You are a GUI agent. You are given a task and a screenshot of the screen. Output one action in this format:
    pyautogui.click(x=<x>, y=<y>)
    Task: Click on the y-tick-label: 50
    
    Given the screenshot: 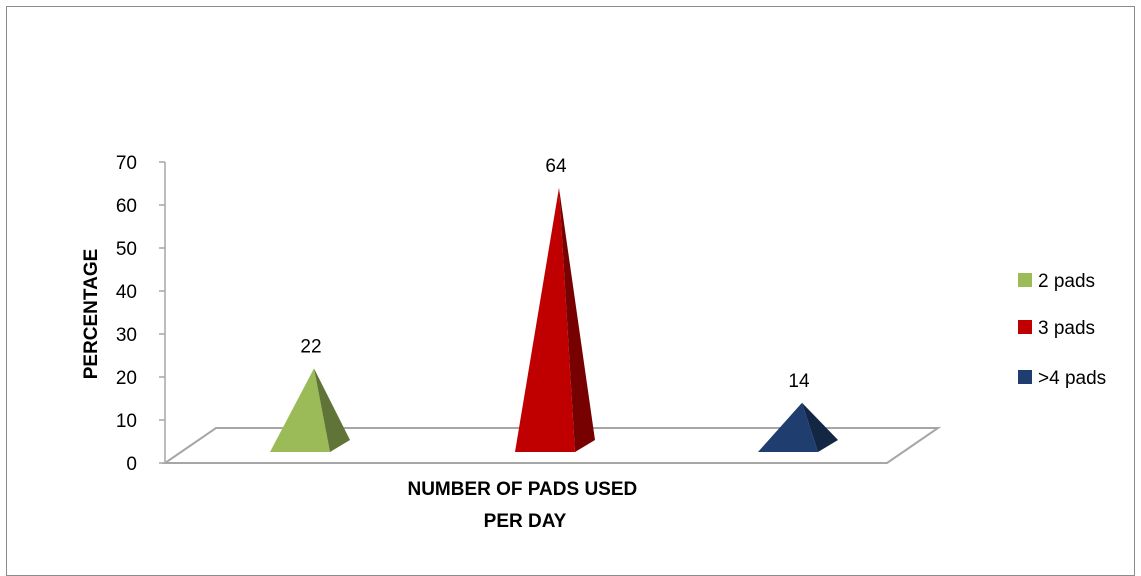 What is the action you would take?
    pyautogui.click(x=126, y=249)
    